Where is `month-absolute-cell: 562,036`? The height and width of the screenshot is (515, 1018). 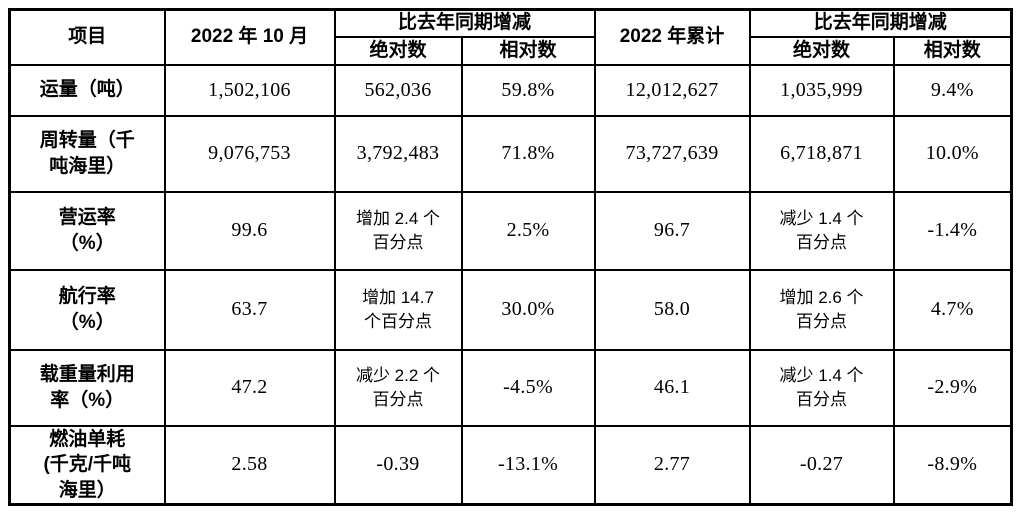 month-absolute-cell: 562,036 is located at coordinates (398, 90).